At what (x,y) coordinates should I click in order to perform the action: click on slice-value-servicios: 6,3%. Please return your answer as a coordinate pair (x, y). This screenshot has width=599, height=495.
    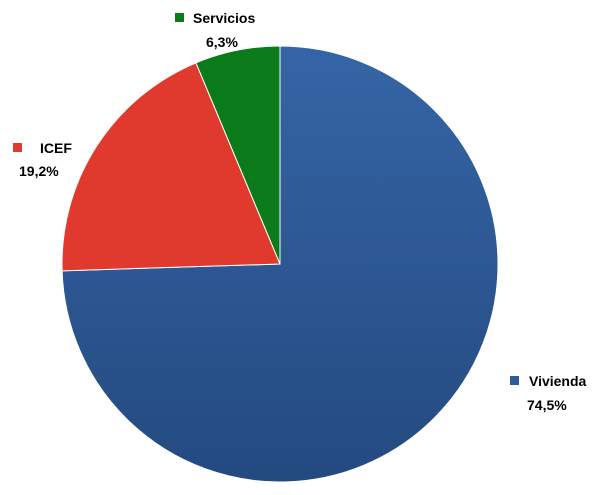
    Looking at the image, I should click on (222, 42).